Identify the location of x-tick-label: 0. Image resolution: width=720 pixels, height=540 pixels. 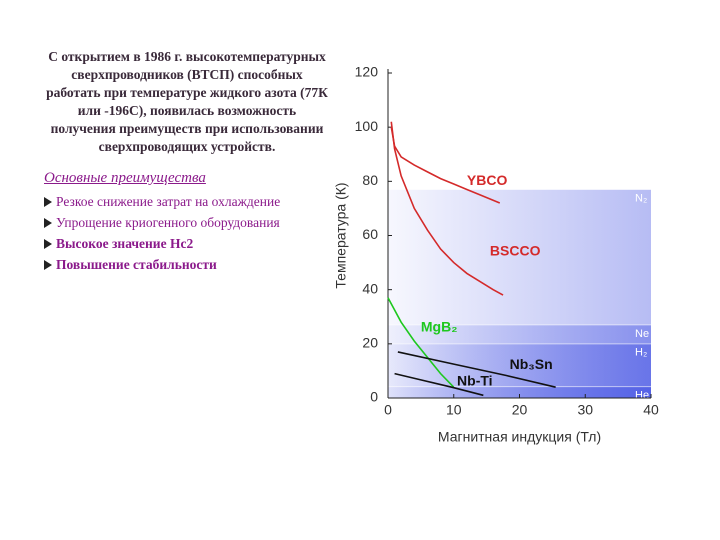
(388, 410).